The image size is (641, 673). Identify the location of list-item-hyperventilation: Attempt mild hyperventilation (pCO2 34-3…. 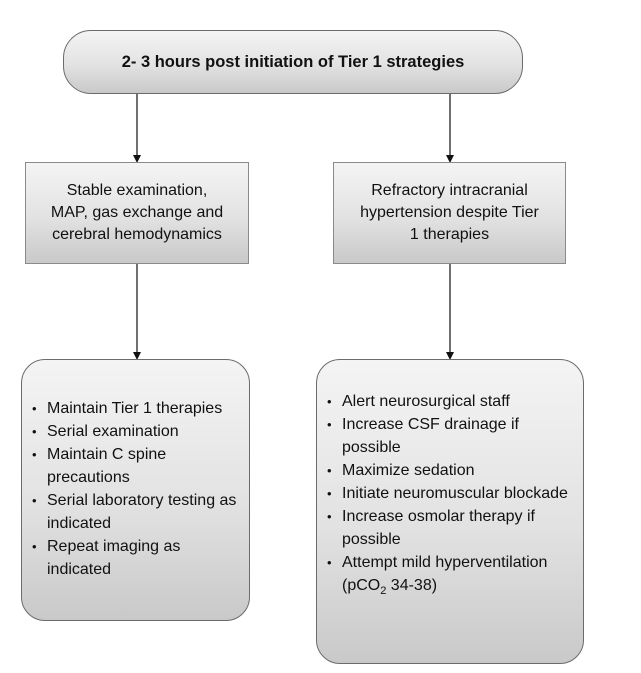
(450, 577).